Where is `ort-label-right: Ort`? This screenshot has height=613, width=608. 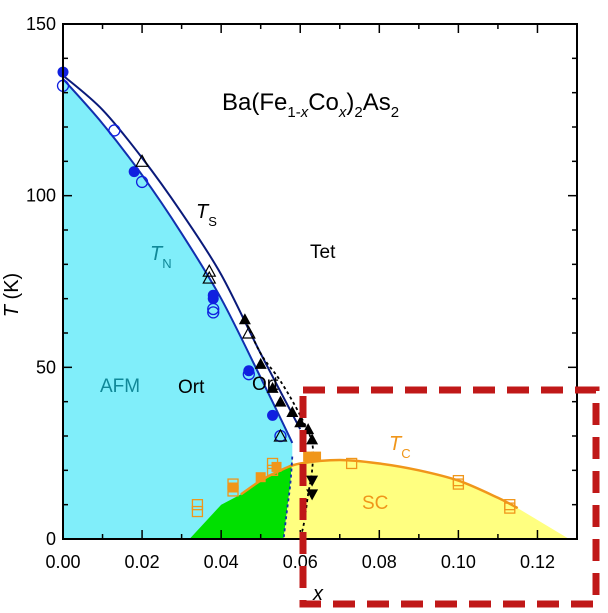 ort-label-right: Ort is located at coordinates (265, 384).